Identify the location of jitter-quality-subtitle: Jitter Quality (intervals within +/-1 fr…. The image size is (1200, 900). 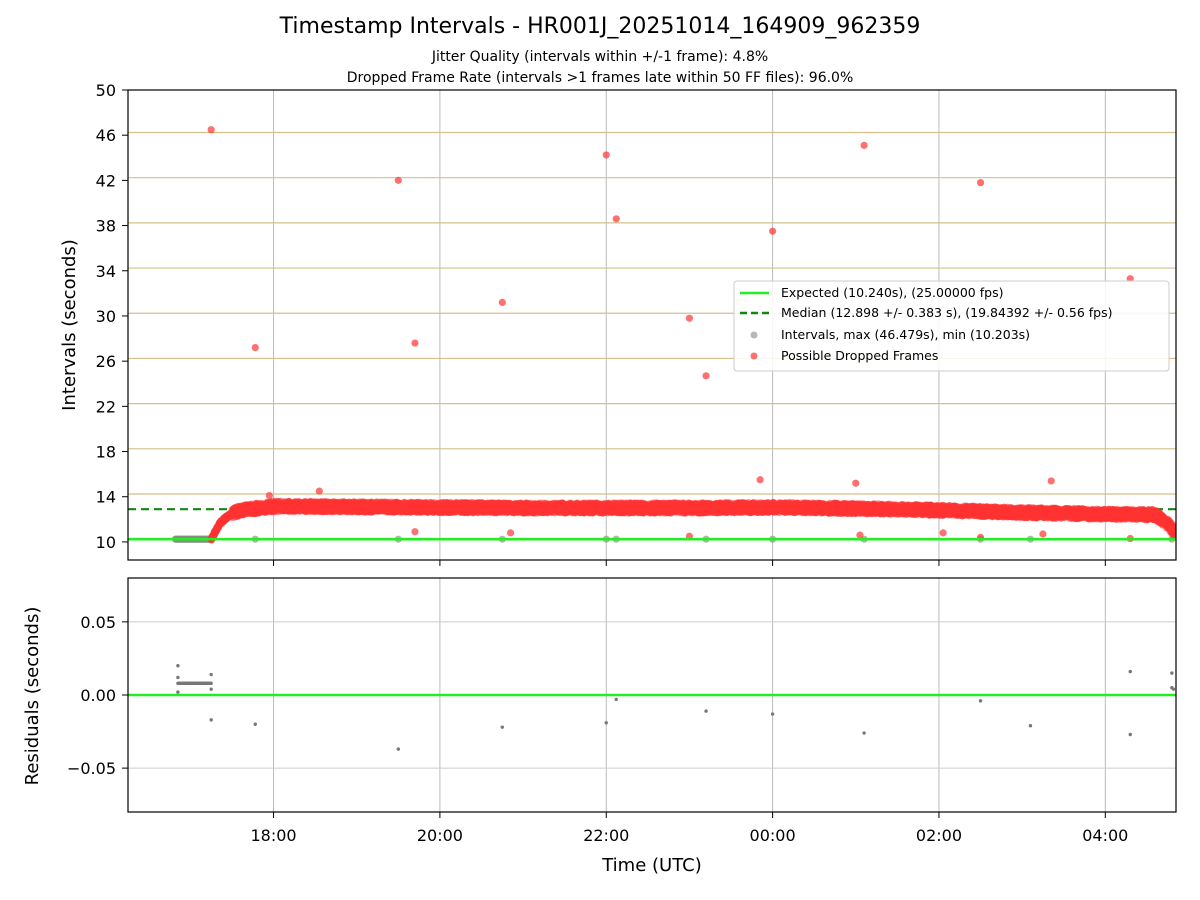
(600, 57).